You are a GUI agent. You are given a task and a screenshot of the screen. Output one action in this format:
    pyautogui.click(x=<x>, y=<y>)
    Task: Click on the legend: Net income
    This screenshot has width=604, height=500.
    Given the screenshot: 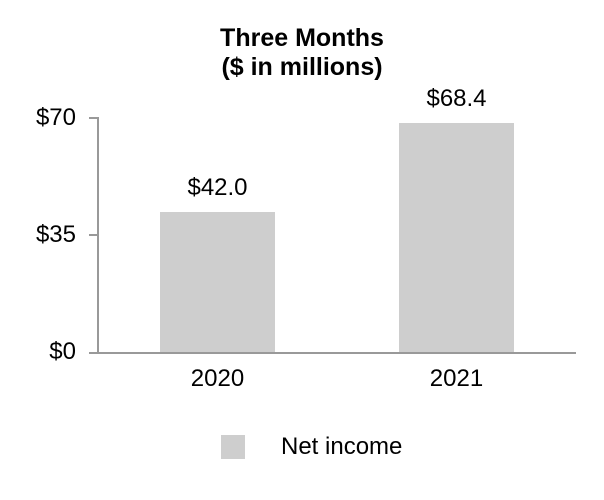 What is the action you would take?
    pyautogui.click(x=311, y=447)
    